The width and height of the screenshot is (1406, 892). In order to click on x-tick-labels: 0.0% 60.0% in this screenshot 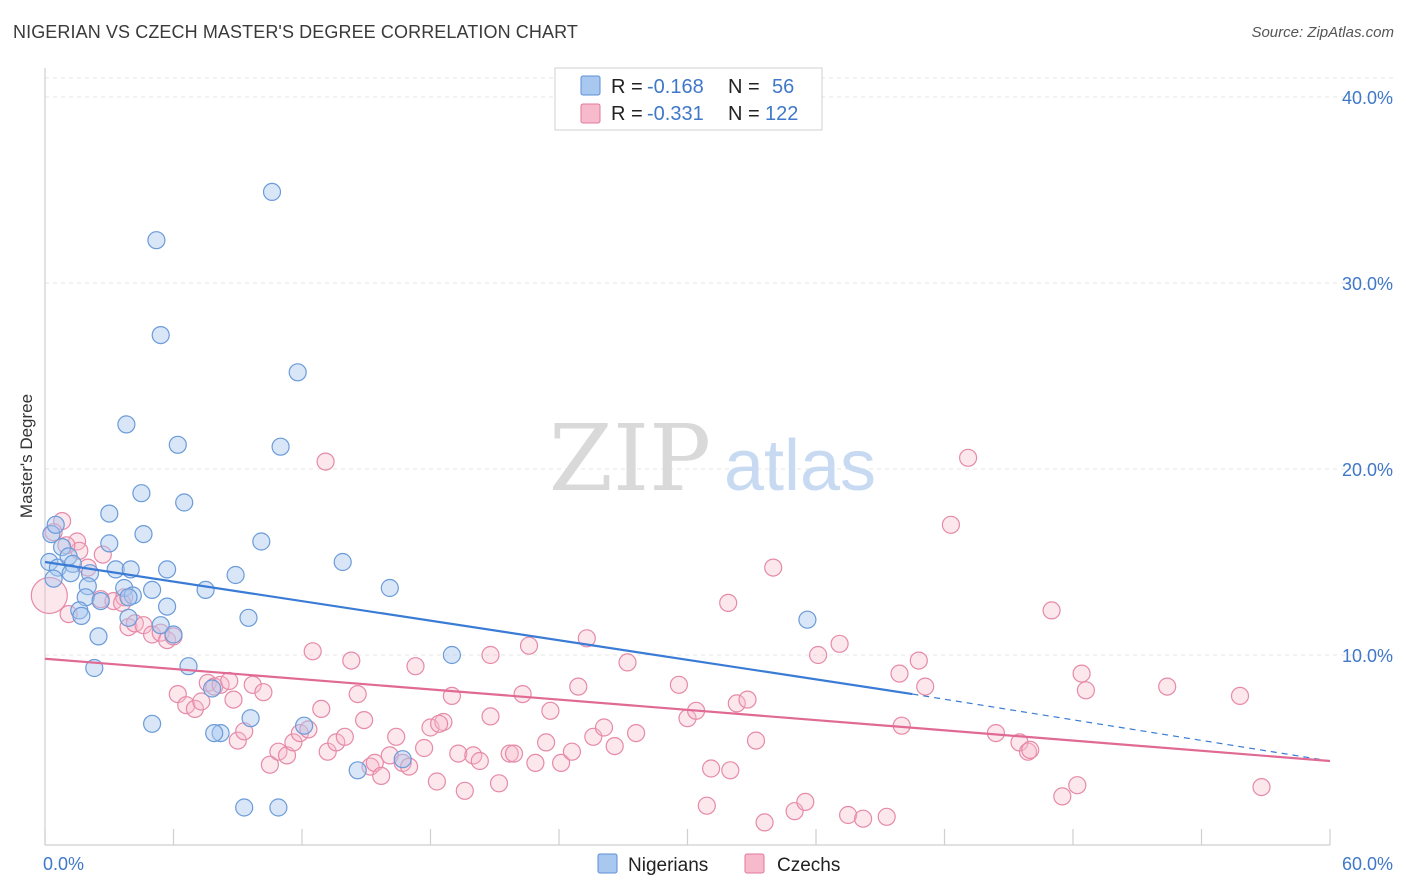, I will do `click(718, 864)`.